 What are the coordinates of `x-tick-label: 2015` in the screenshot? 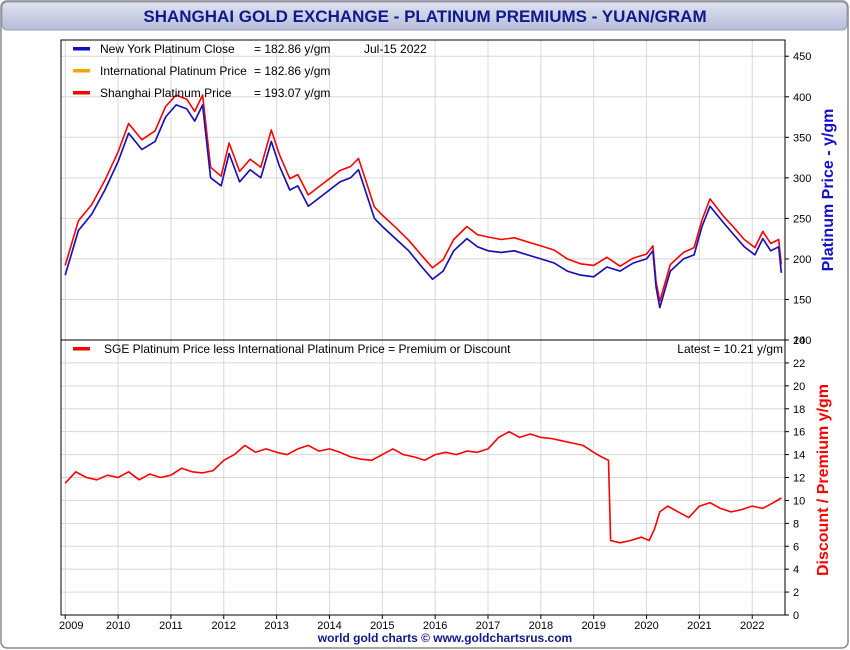 It's located at (382, 626).